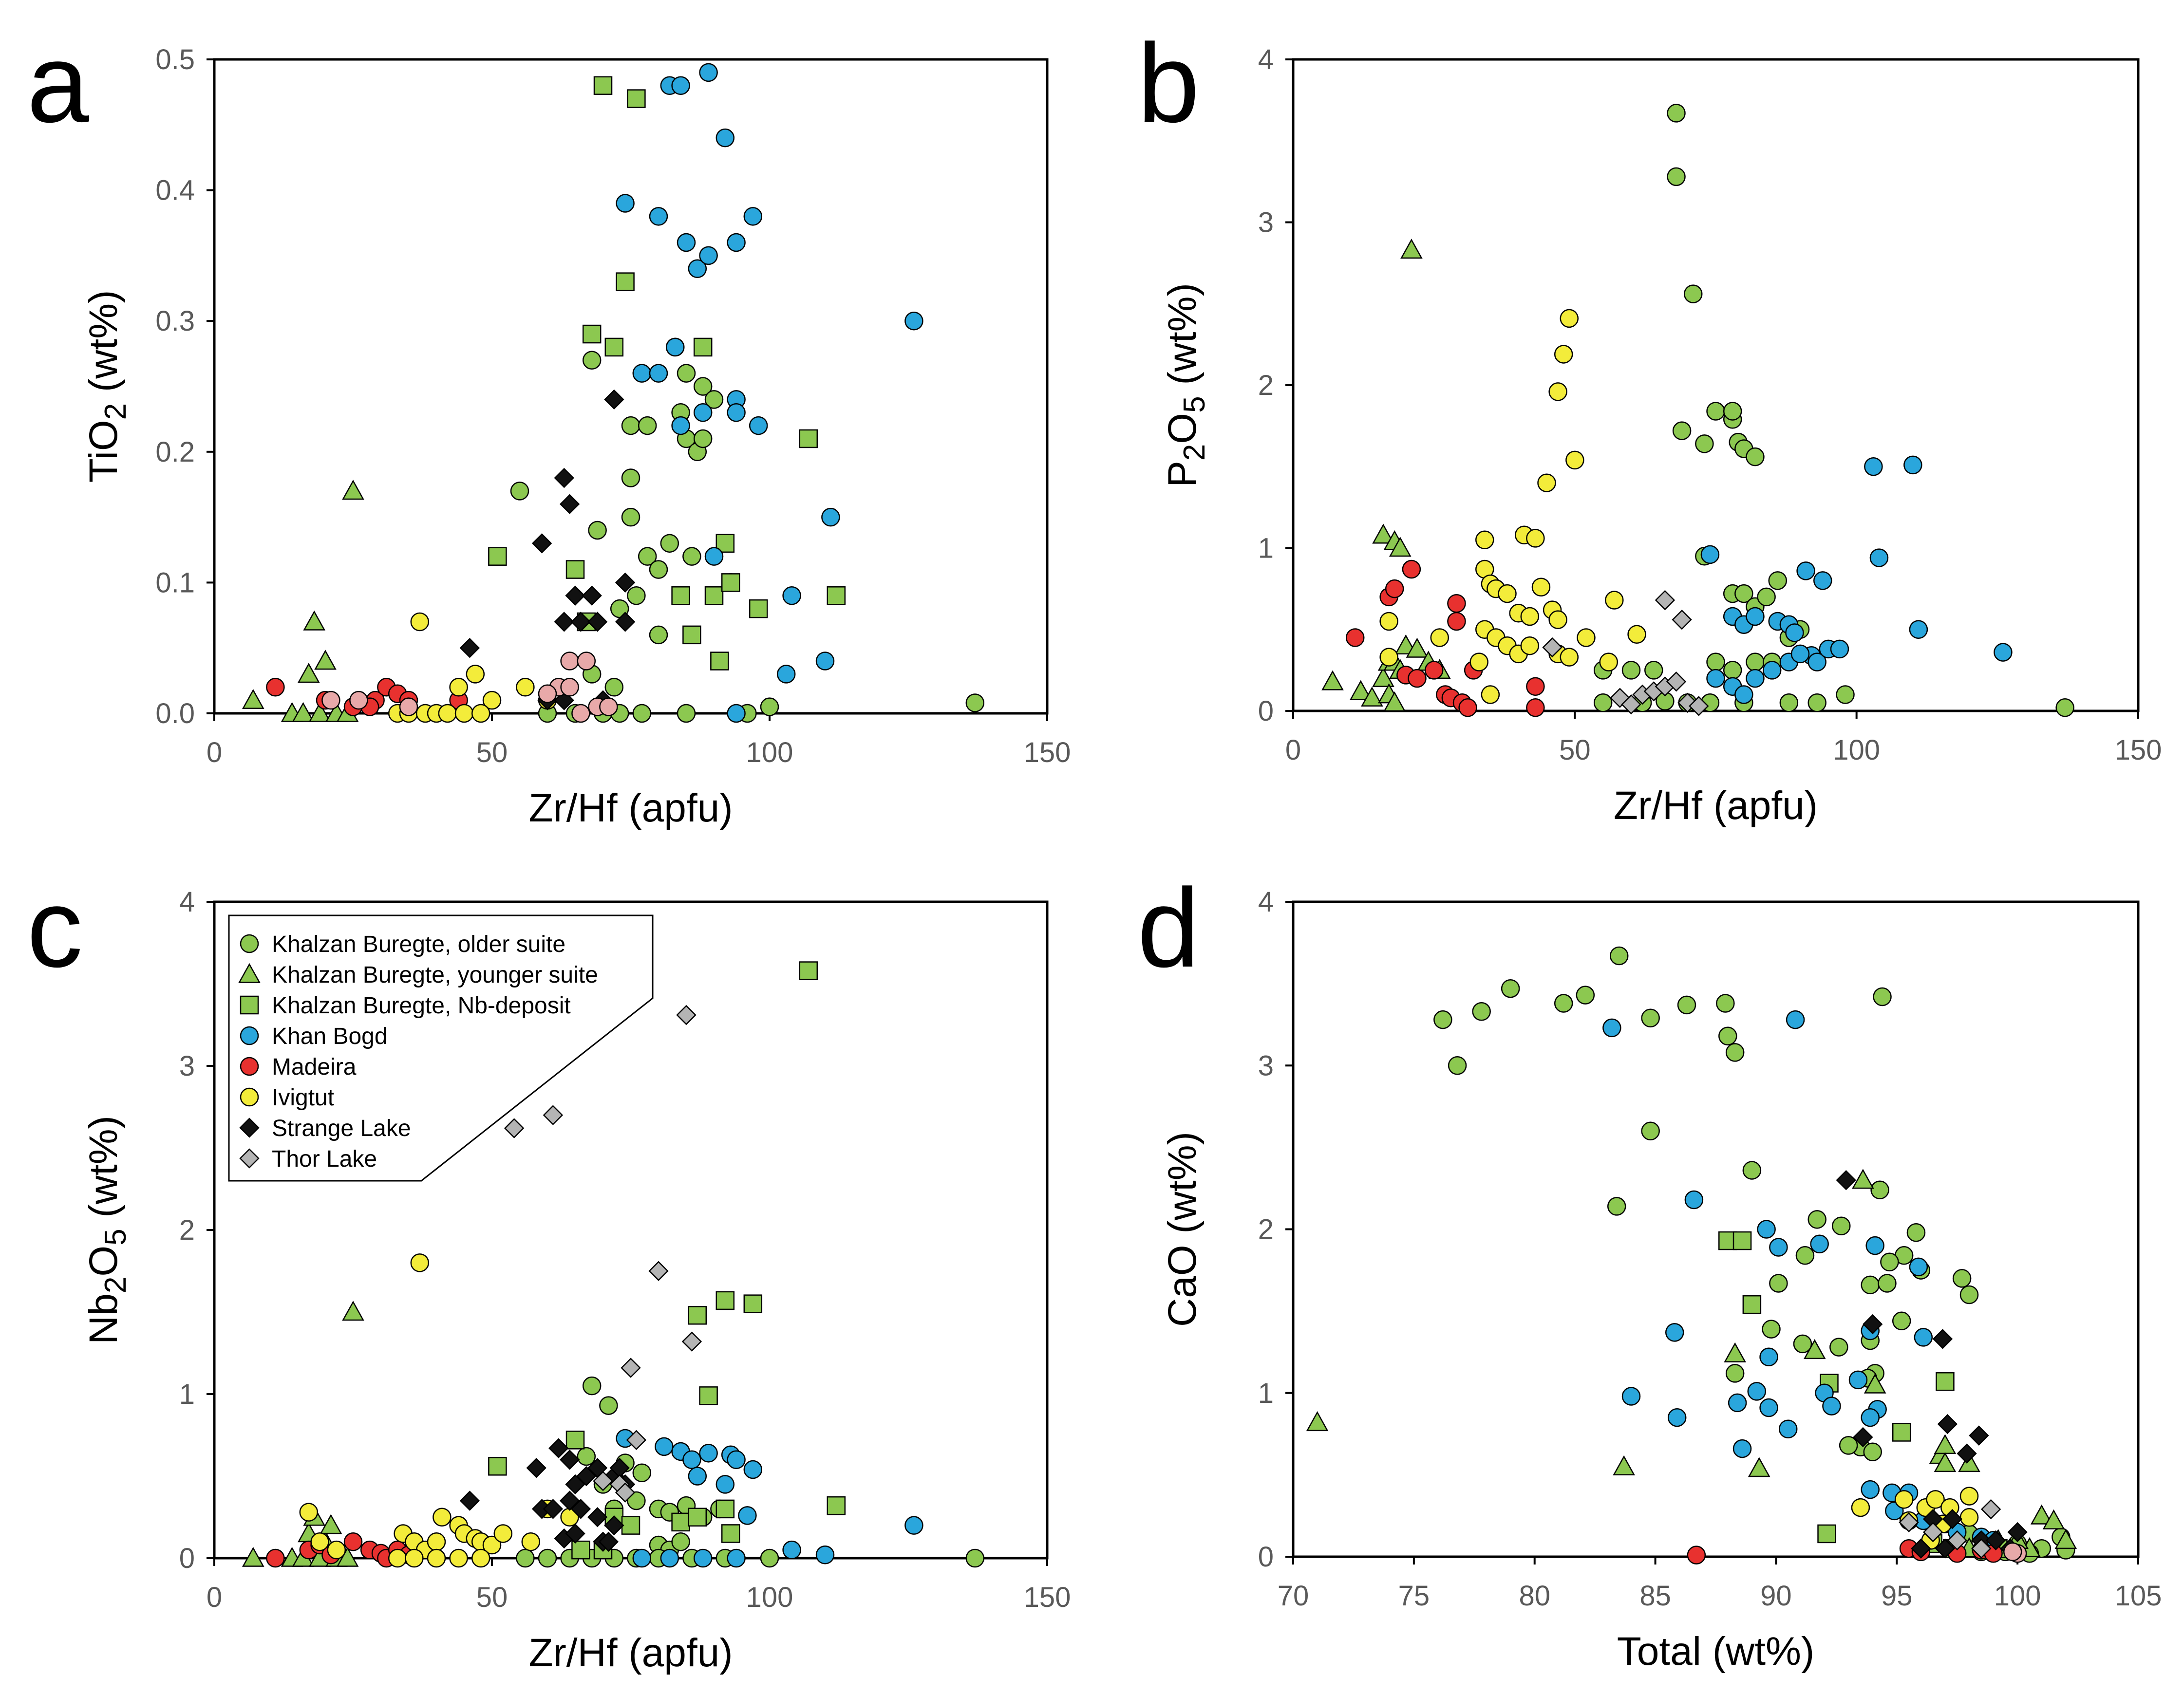 This screenshot has width=2184, height=1695. What do you see at coordinates (418, 944) in the screenshot?
I see `legend-label-older: Khalzan Buregte, older suite` at bounding box center [418, 944].